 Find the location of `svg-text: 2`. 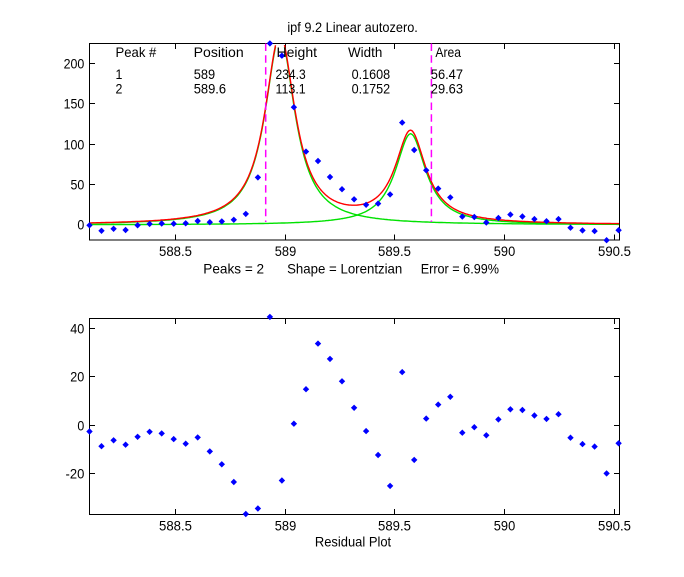

svg-text: 2 is located at coordinates (119, 89).